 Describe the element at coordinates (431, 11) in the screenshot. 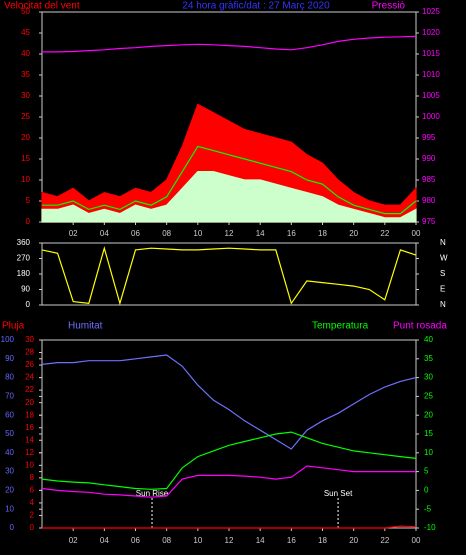

I see `y2-tick-label: 1025` at that location.